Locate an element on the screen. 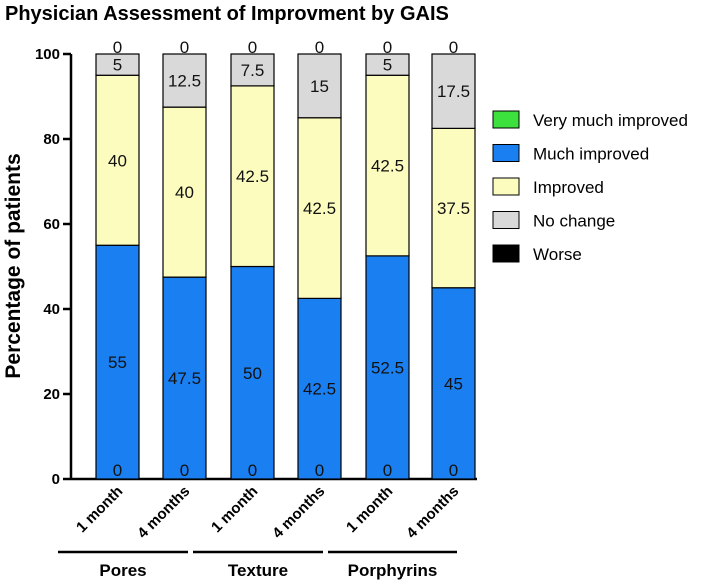 This screenshot has height=584, width=709. data-label-no-change: 15 is located at coordinates (319, 86).